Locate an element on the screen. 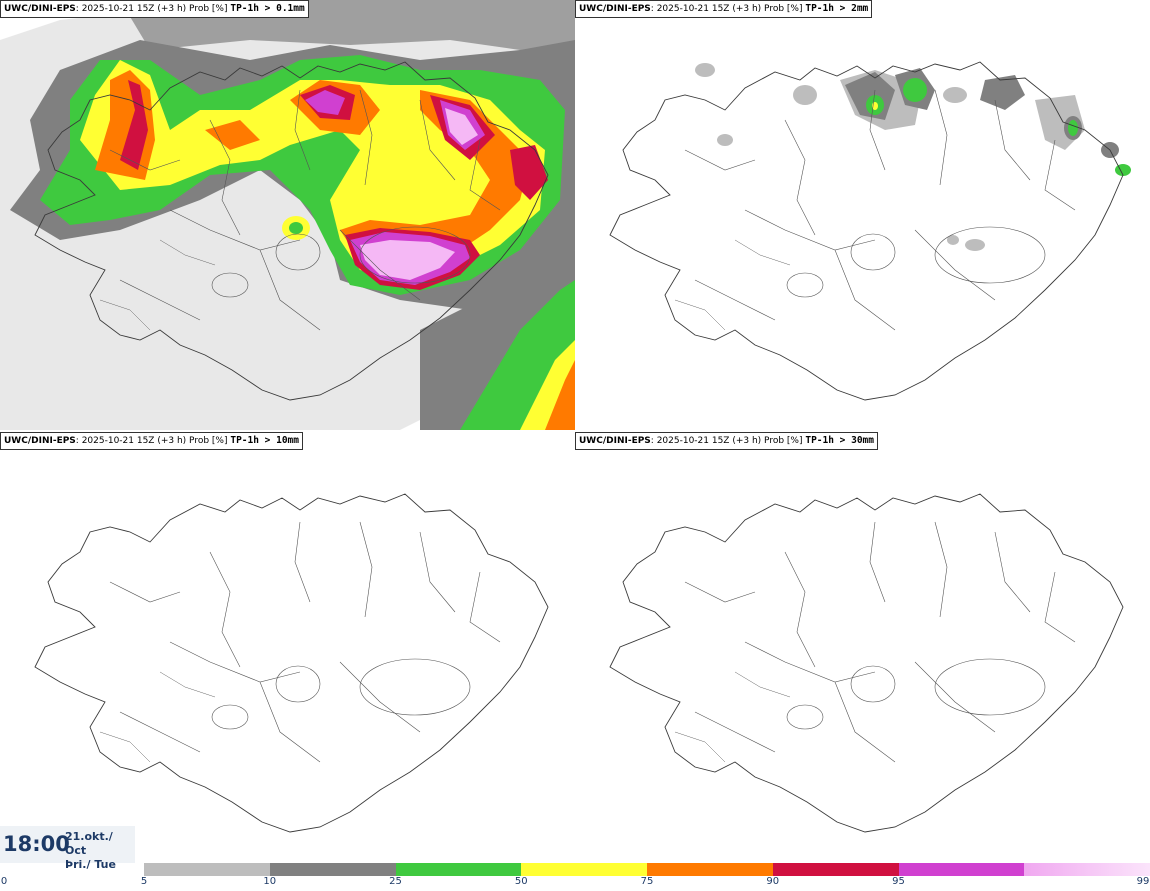 The width and height of the screenshot is (1150, 891). probability-colorbar is located at coordinates (647, 869).